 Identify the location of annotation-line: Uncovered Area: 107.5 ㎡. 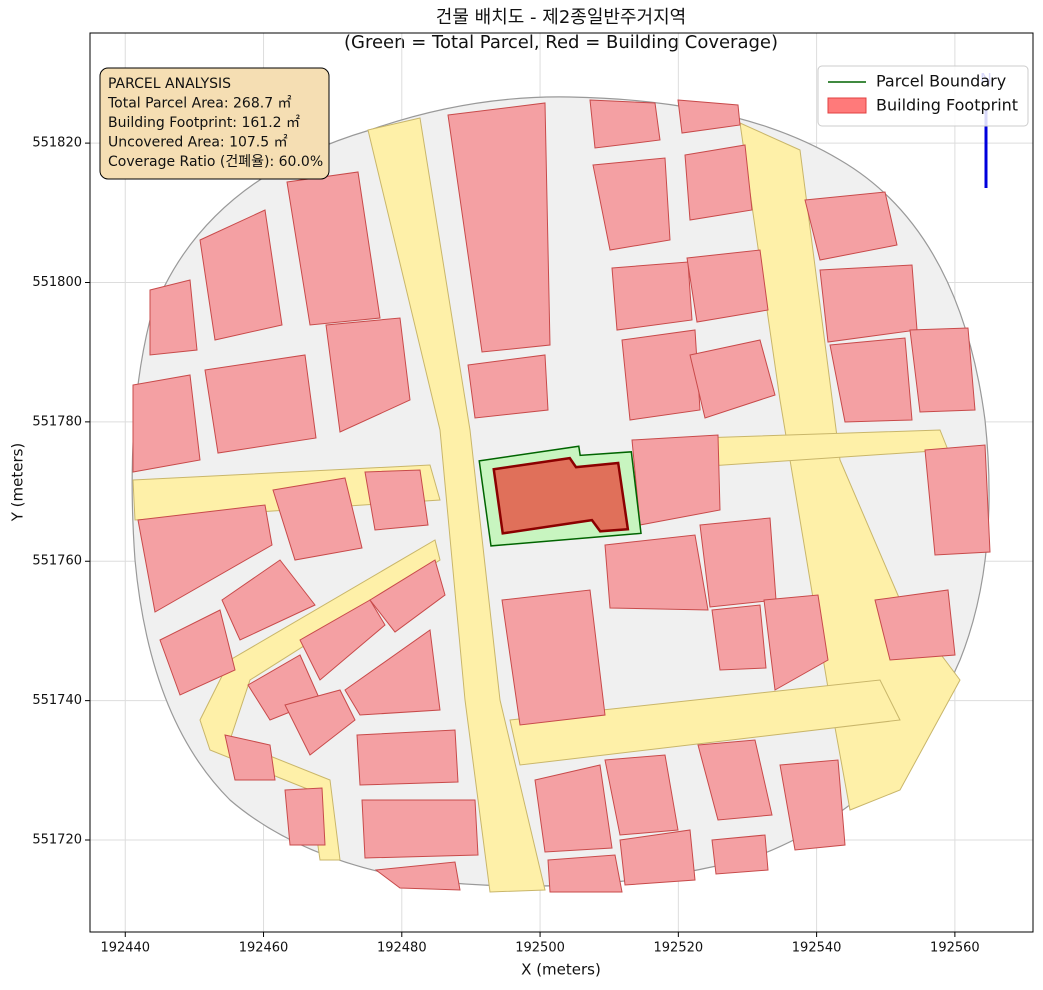
(198, 143).